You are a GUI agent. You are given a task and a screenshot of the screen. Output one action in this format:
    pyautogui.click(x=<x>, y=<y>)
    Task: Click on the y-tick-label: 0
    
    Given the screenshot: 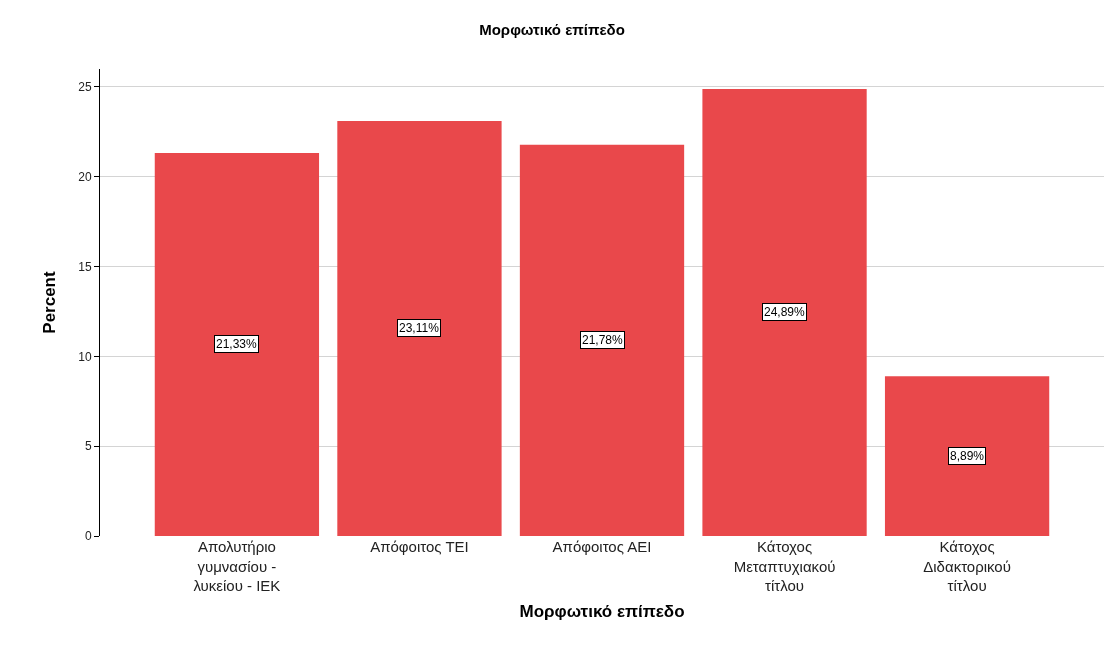 What is the action you would take?
    pyautogui.click(x=88, y=536)
    